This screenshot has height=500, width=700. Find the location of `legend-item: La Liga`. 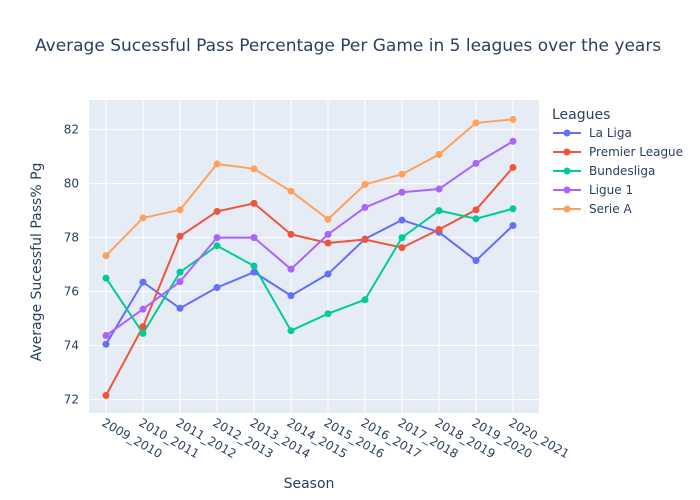

legend-item: La Liga is located at coordinates (592, 133).